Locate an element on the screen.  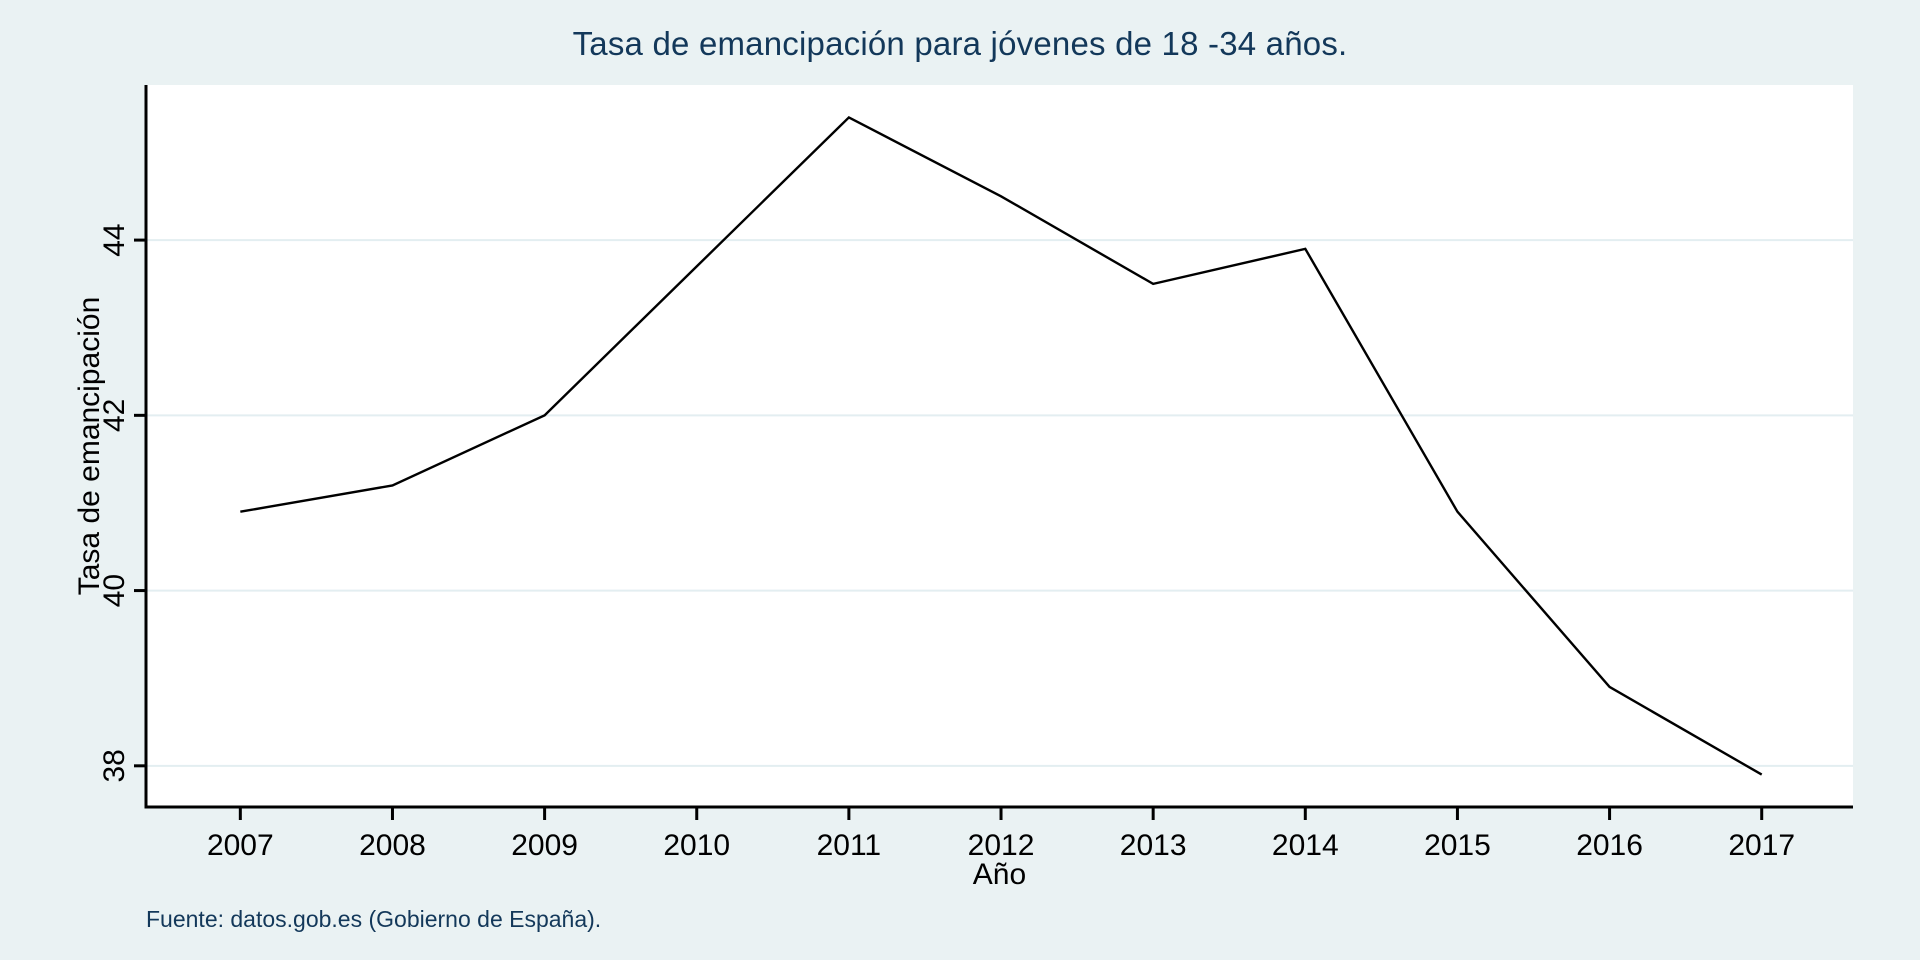
x-tick-label: 2014 is located at coordinates (1305, 845).